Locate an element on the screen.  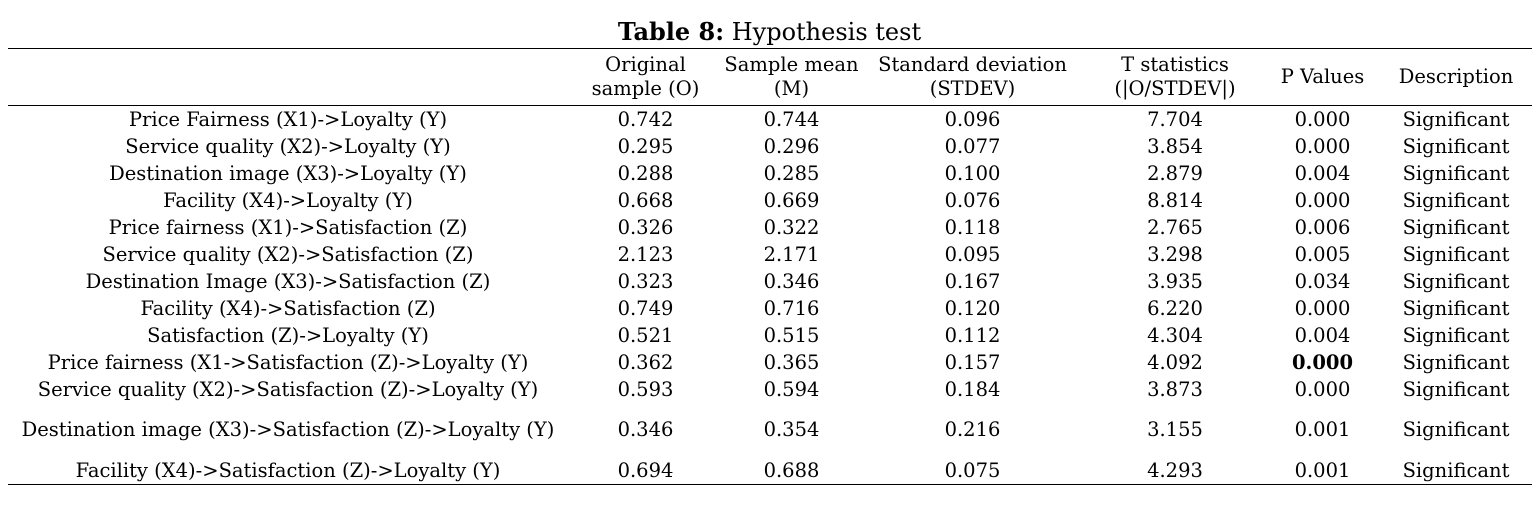
cell-path: Satisfaction (Z)->Loyalty (Y) is located at coordinates (288, 335).